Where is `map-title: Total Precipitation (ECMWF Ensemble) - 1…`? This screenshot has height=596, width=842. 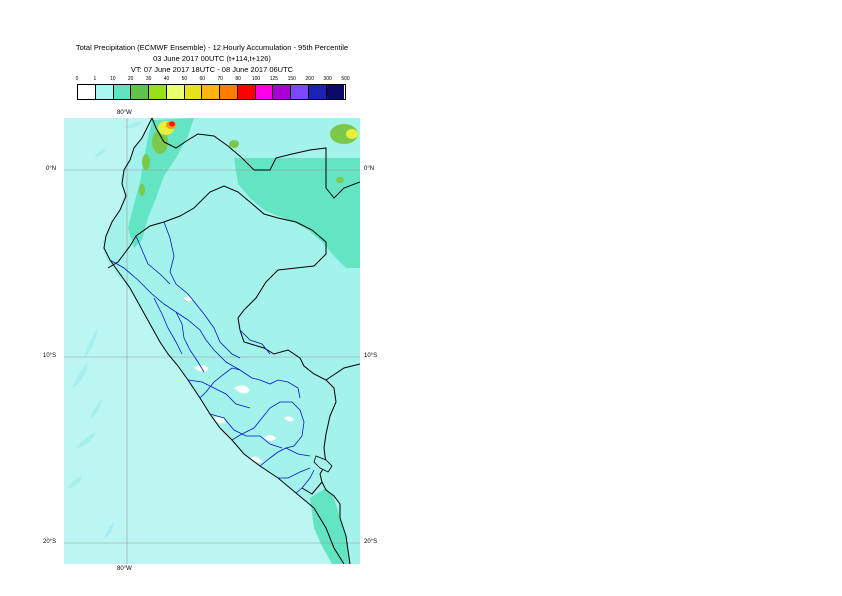 map-title: Total Precipitation (ECMWF Ensemble) - 1… is located at coordinates (212, 47).